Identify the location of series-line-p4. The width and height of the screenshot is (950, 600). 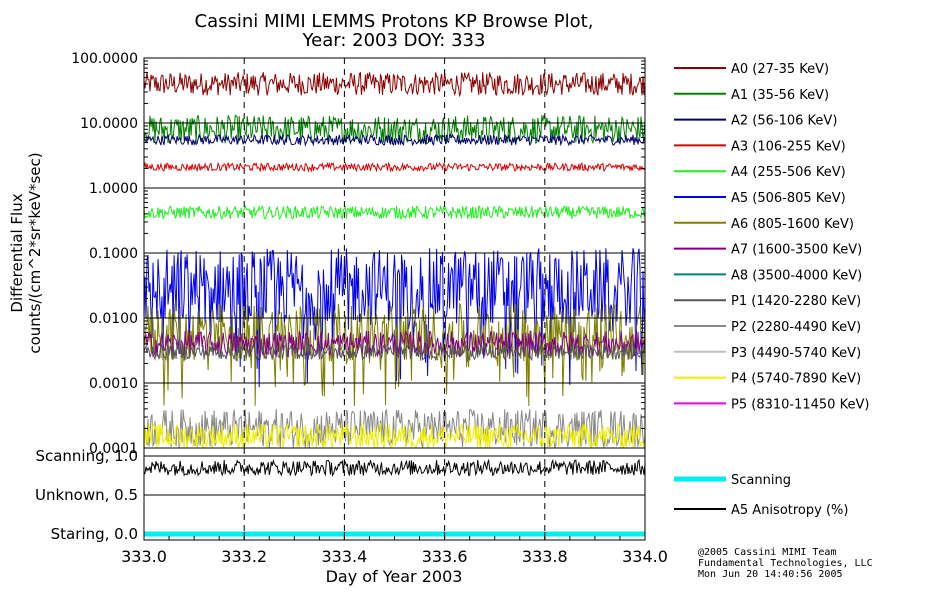
(394, 436).